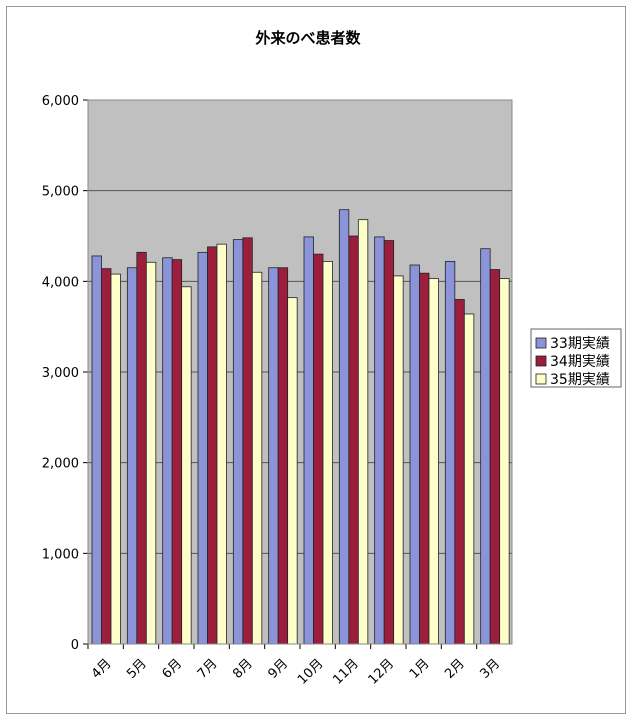 The height and width of the screenshot is (720, 632). I want to click on x-tick-label: 2月, so click(455, 669).